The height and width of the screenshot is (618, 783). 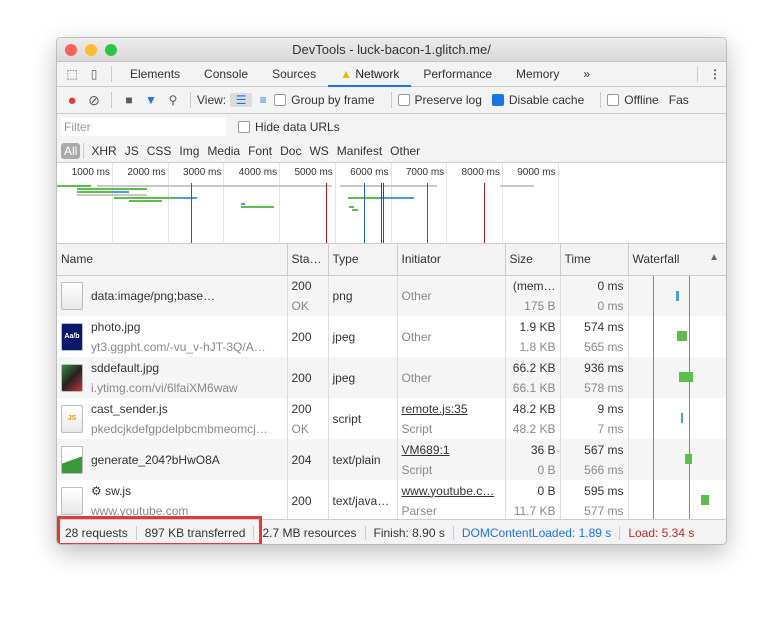 I want to click on type-manifest: Manifest, so click(x=359, y=150).